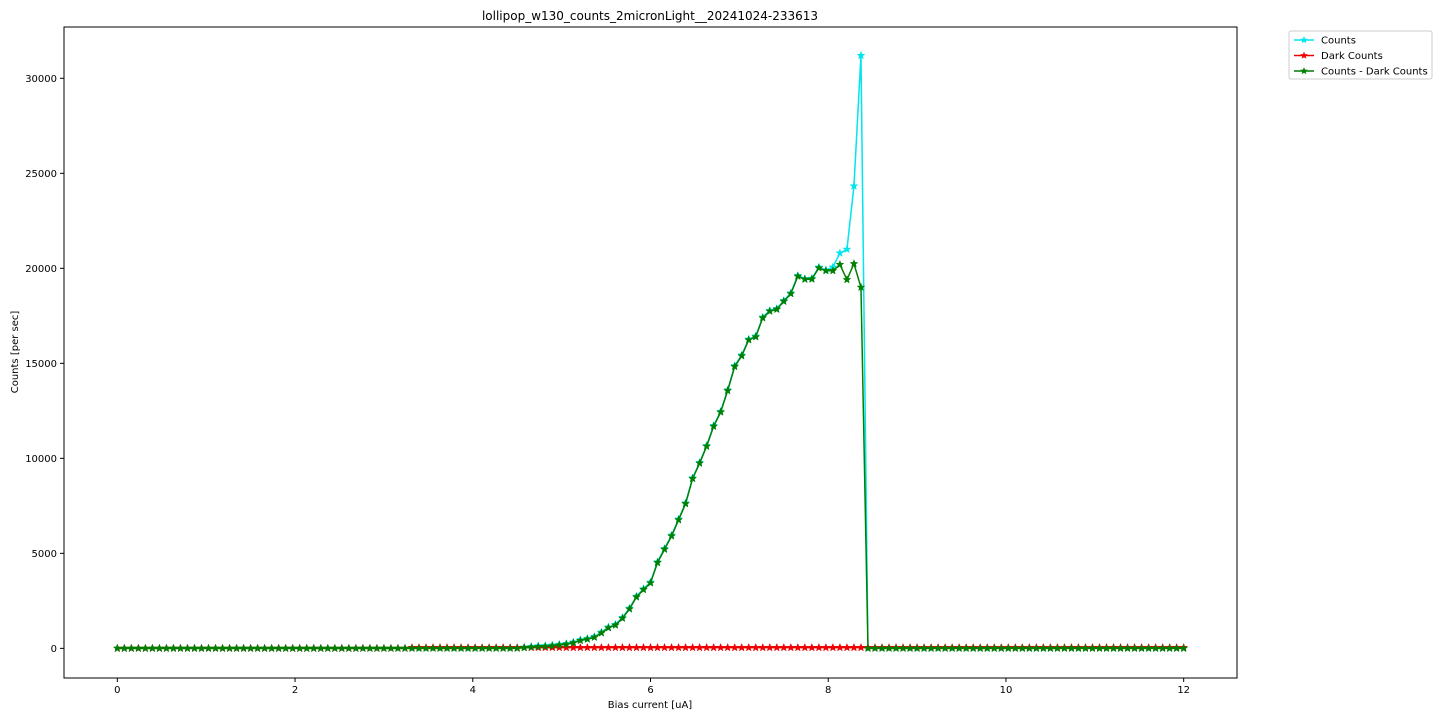  What do you see at coordinates (473, 690) in the screenshot?
I see `x-tick-label: 4` at bounding box center [473, 690].